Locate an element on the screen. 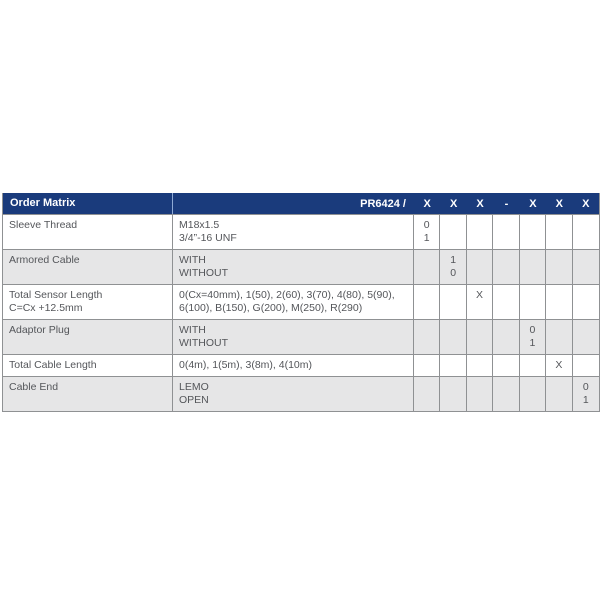 The width and height of the screenshot is (600, 600). row-label: Total Sensor Length C=Cx +12.5mm is located at coordinates (88, 301).